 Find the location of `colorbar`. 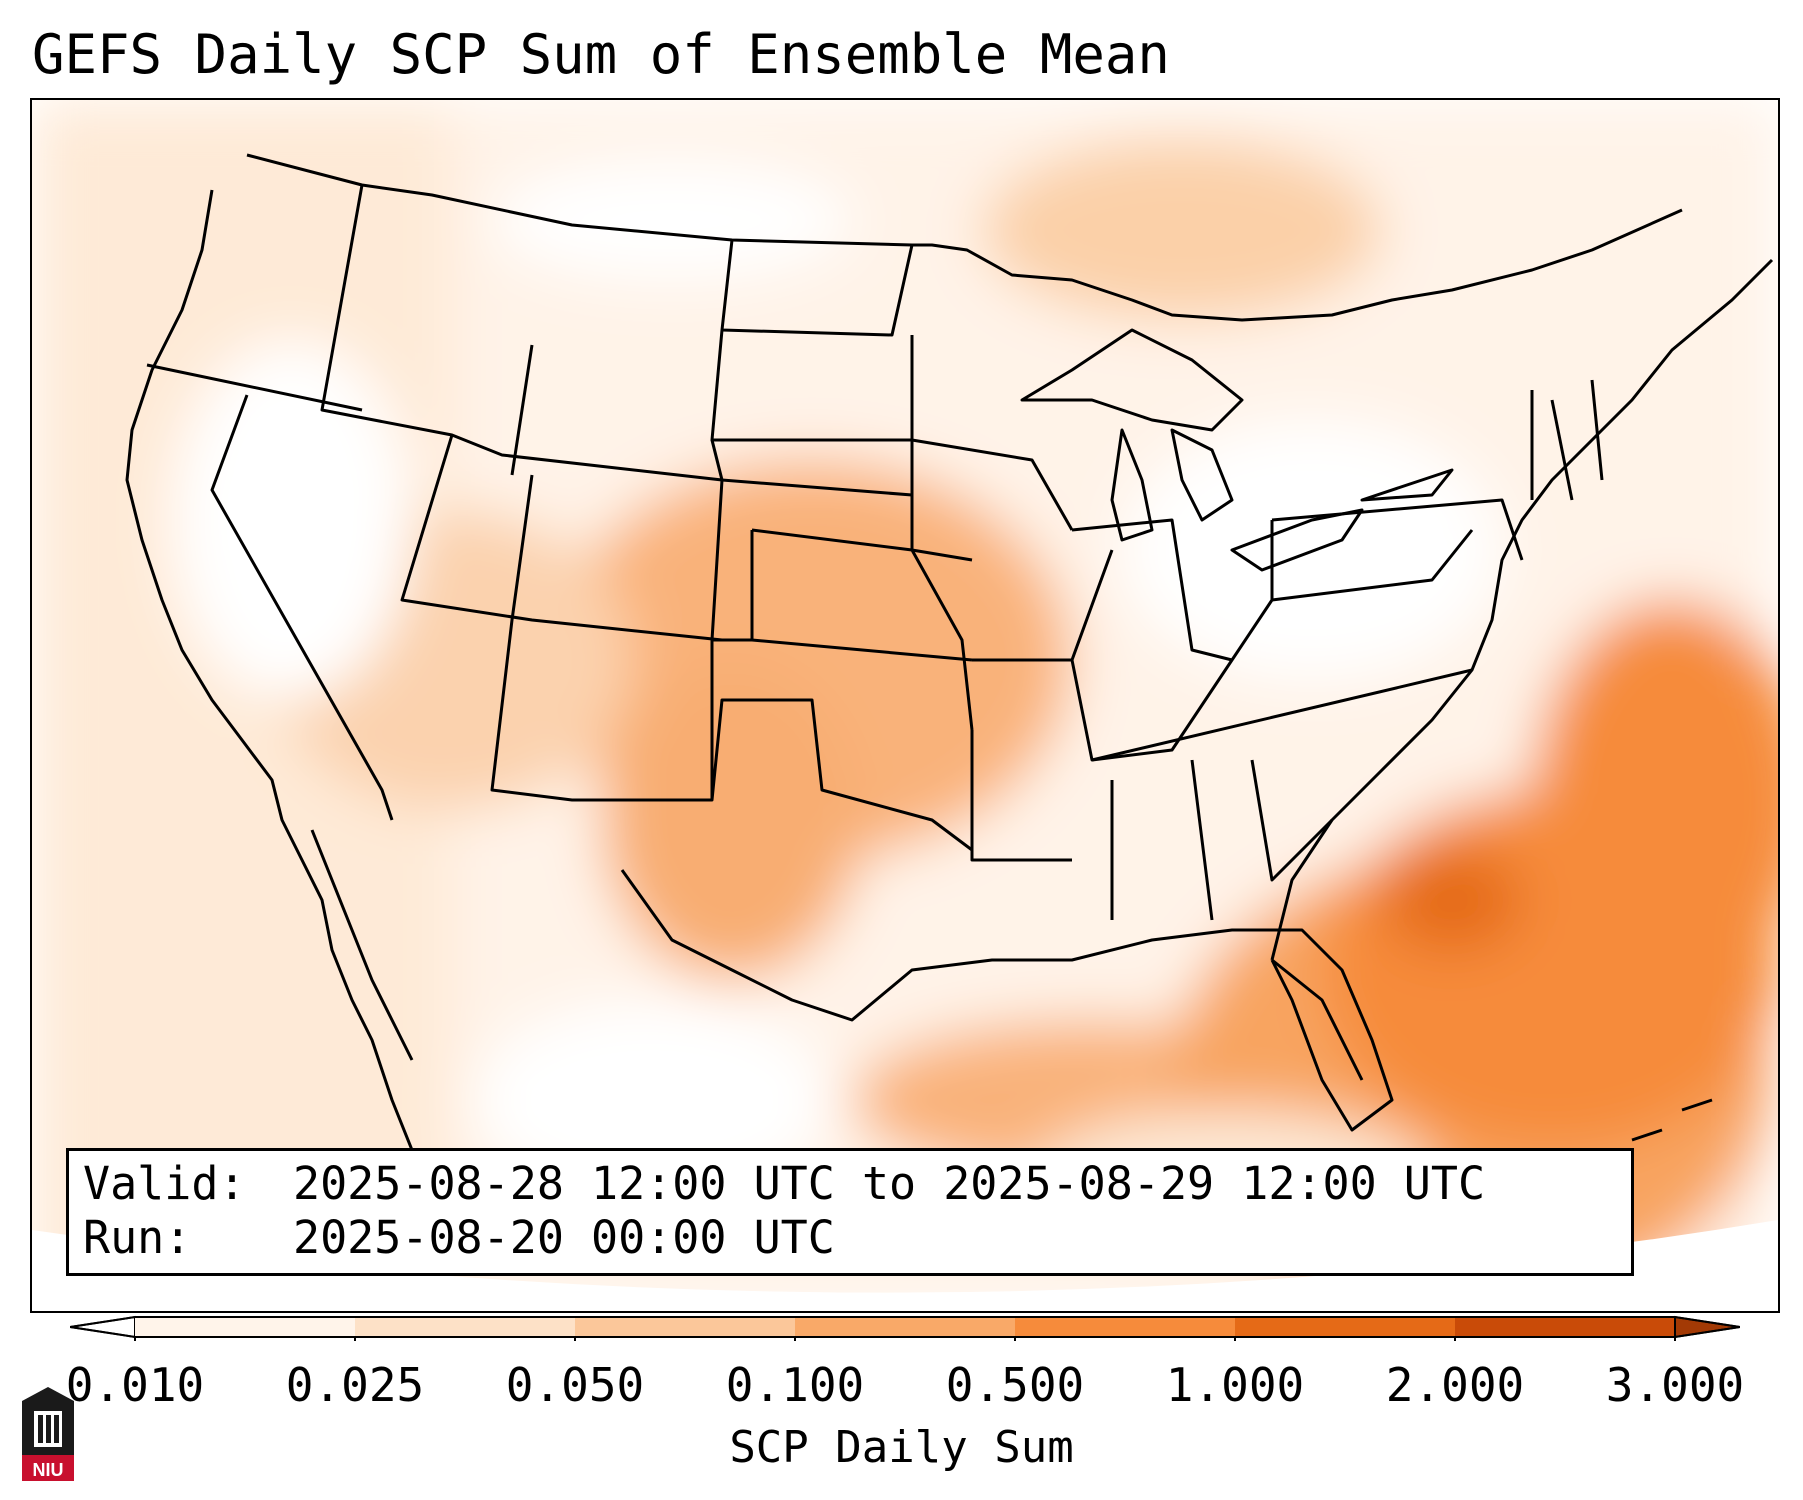

colorbar is located at coordinates (905, 1328).